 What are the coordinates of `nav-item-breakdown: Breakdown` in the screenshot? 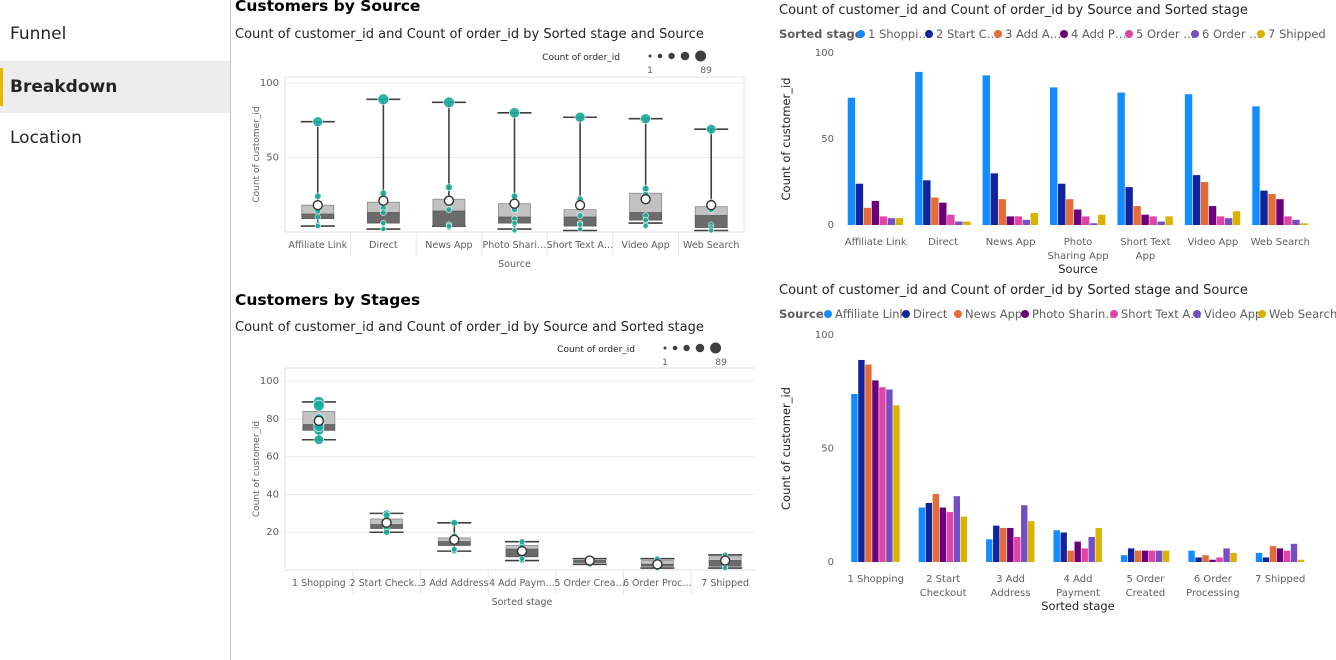 It's located at (115, 87).